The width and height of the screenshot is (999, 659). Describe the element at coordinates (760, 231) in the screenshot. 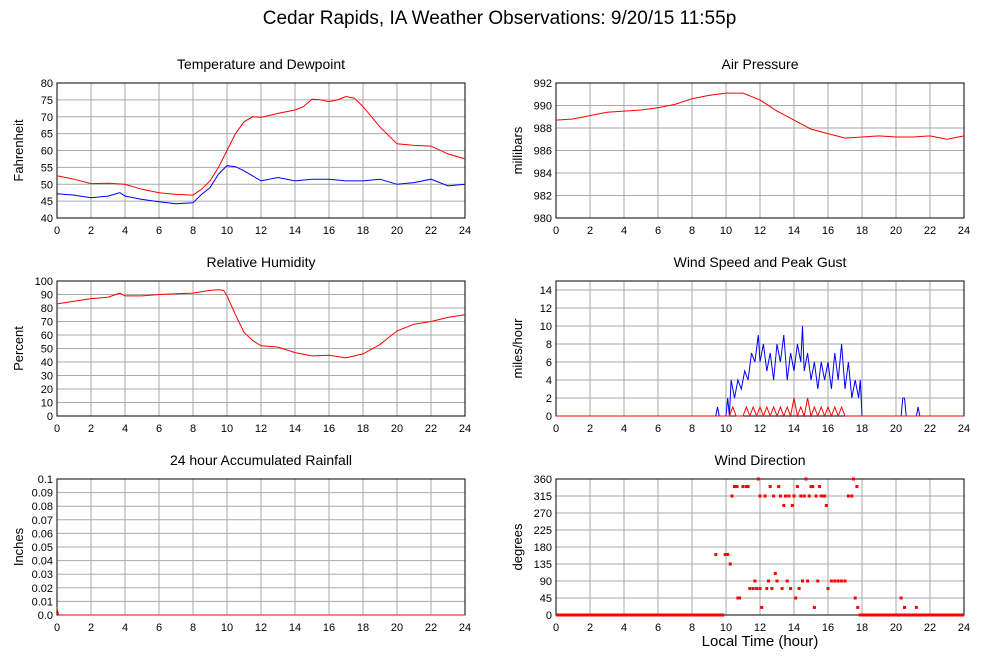

I see `pressure-xtick-label: 12` at that location.